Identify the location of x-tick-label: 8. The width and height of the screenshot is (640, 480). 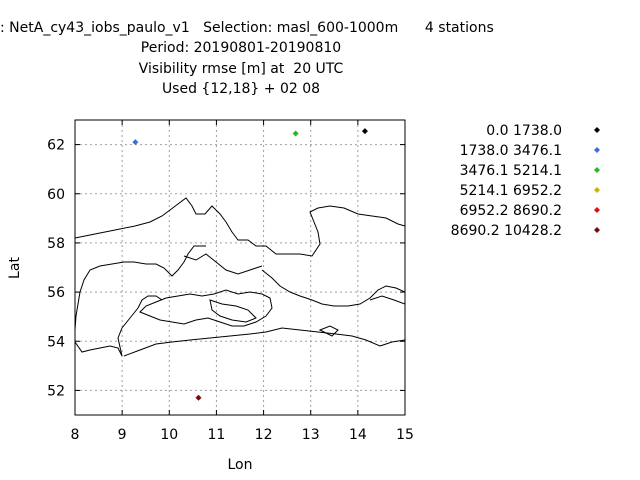
(75, 435).